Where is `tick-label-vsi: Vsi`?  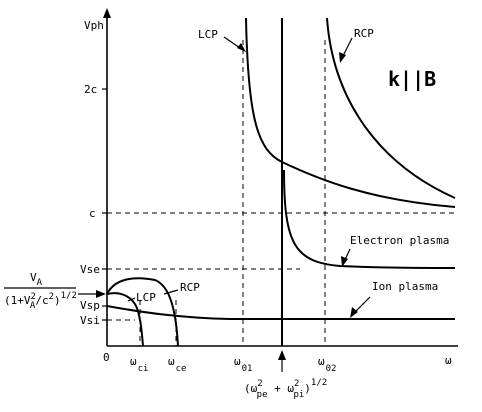
tick-label-vsi: Vsi is located at coordinates (90, 320).